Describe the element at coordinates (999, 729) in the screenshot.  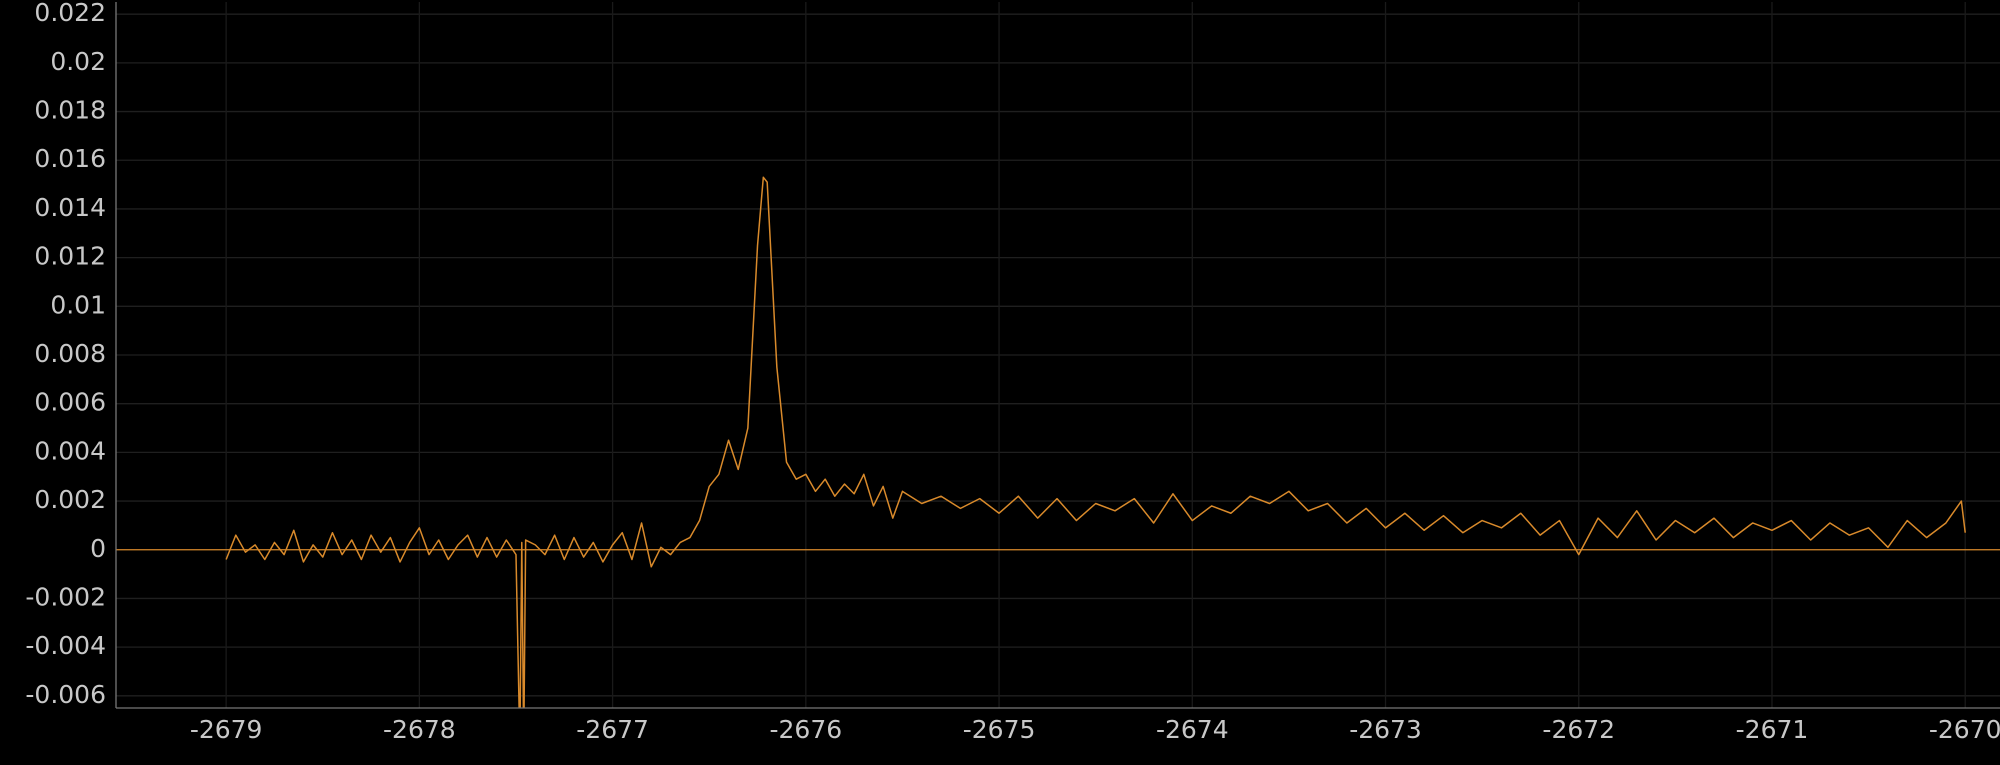
I see `x-tick-label: -2675` at that location.